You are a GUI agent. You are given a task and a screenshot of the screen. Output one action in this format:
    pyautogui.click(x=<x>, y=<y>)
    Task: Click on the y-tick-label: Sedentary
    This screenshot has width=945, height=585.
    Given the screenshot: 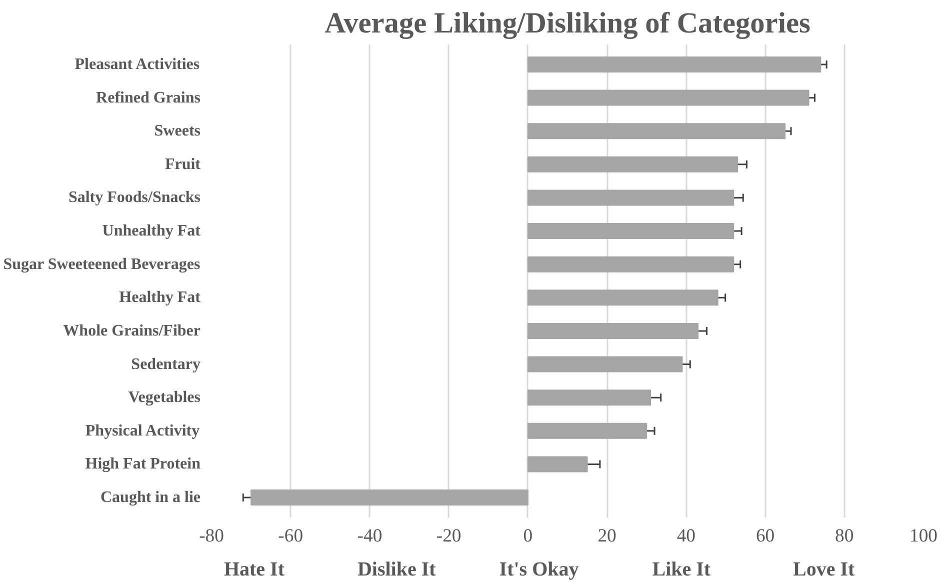 What is the action you would take?
    pyautogui.click(x=165, y=364)
    